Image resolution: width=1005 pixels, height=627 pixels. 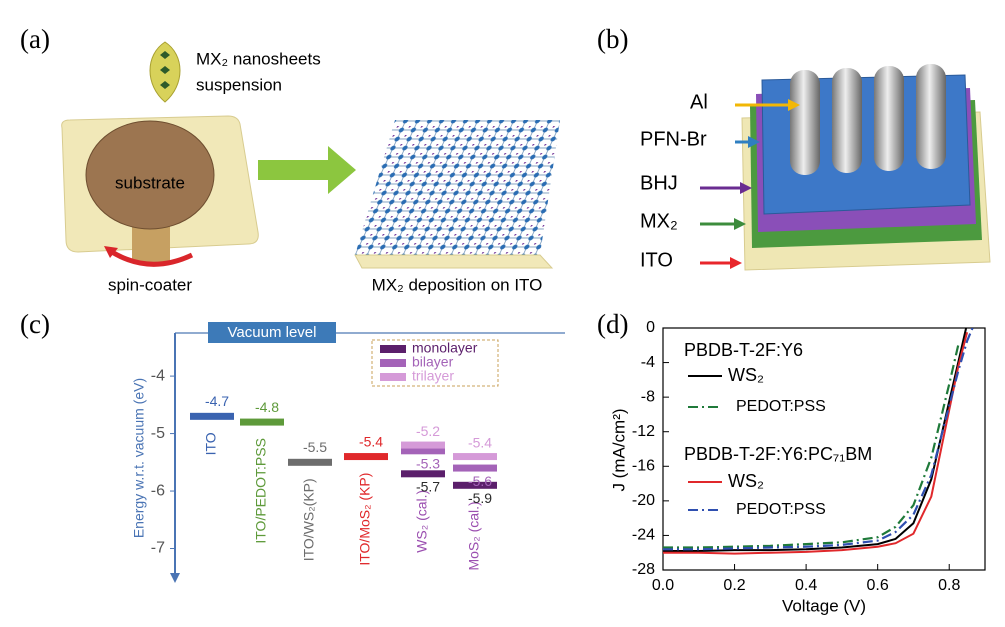 What do you see at coordinates (650, 327) in the screenshot?
I see `y-tick-label: 0` at bounding box center [650, 327].